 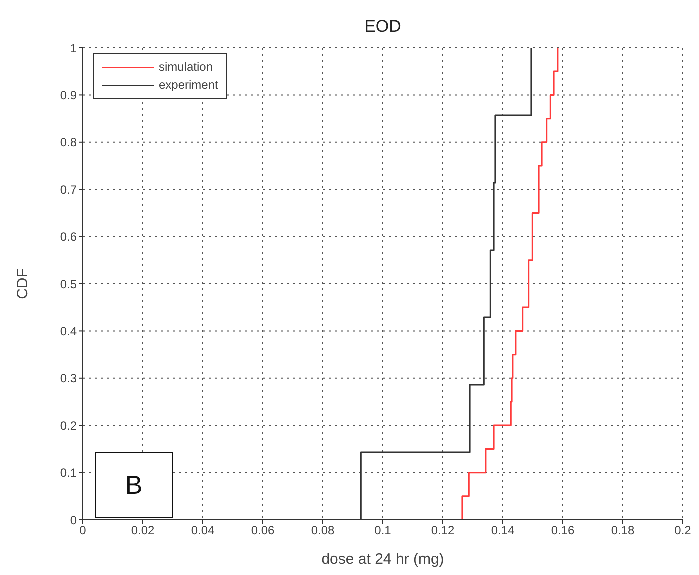 What do you see at coordinates (69, 95) in the screenshot?
I see `y-tick-label: 0.9` at bounding box center [69, 95].